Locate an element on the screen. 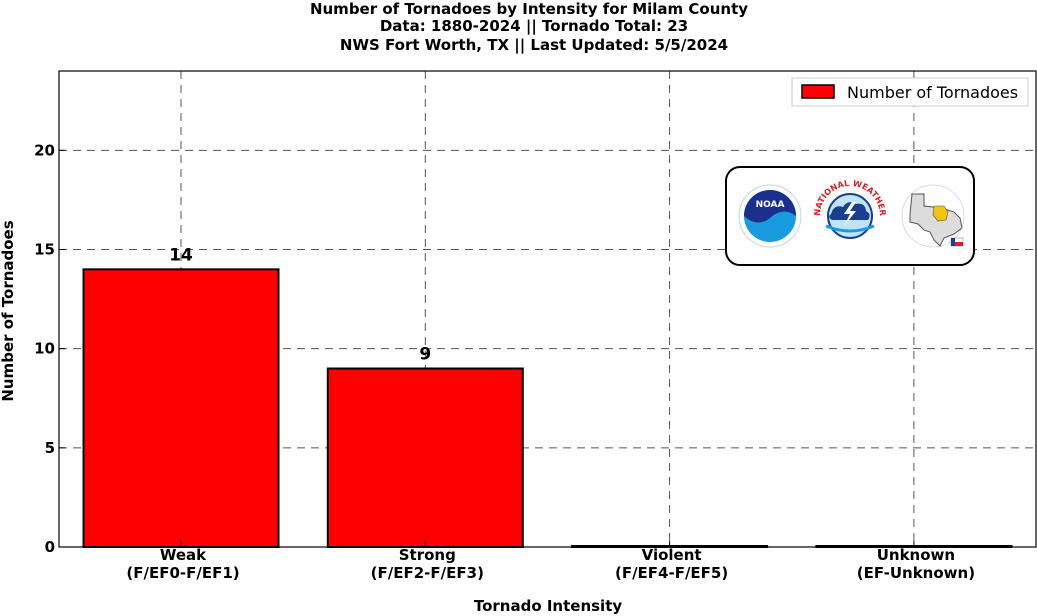  bar-value-label: 14 is located at coordinates (181, 255).